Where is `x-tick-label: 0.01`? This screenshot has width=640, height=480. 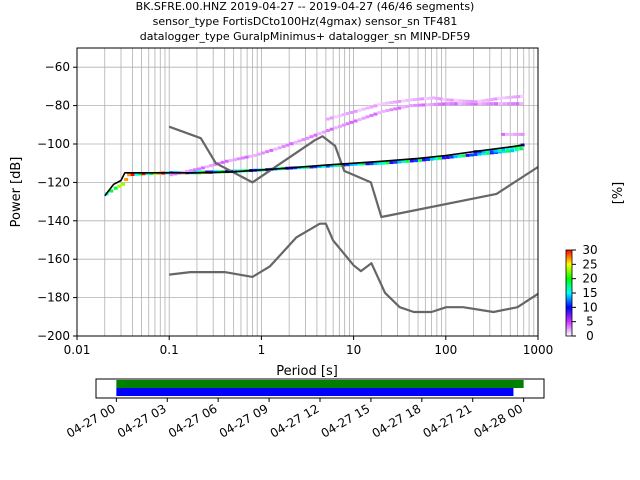 x-tick-label: 0.01 is located at coordinates (77, 350).